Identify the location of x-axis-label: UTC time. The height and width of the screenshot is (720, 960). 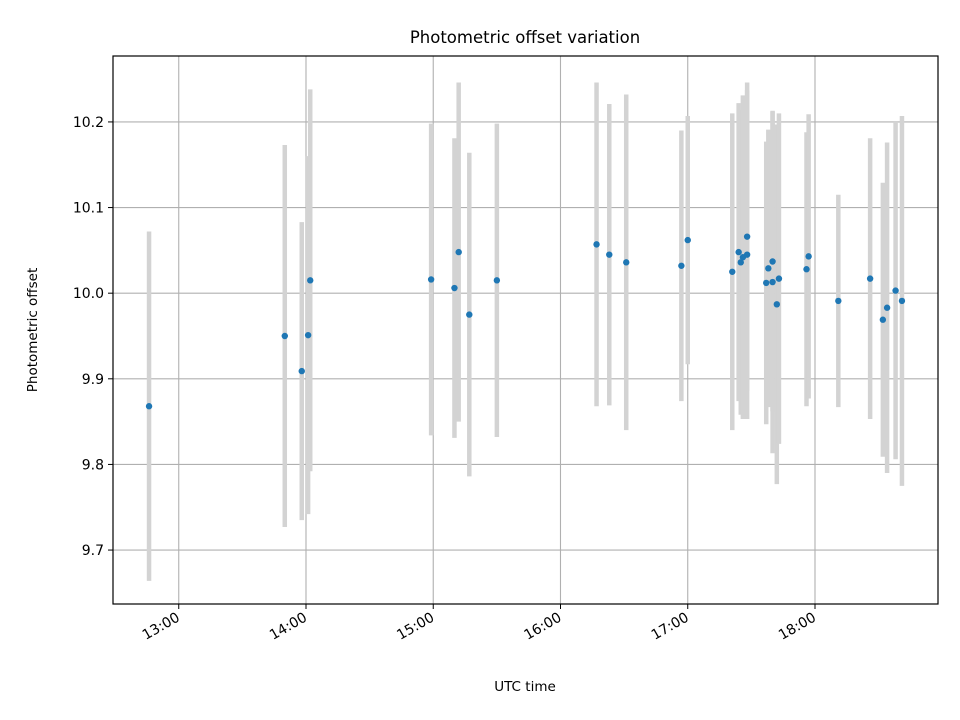
(525, 687).